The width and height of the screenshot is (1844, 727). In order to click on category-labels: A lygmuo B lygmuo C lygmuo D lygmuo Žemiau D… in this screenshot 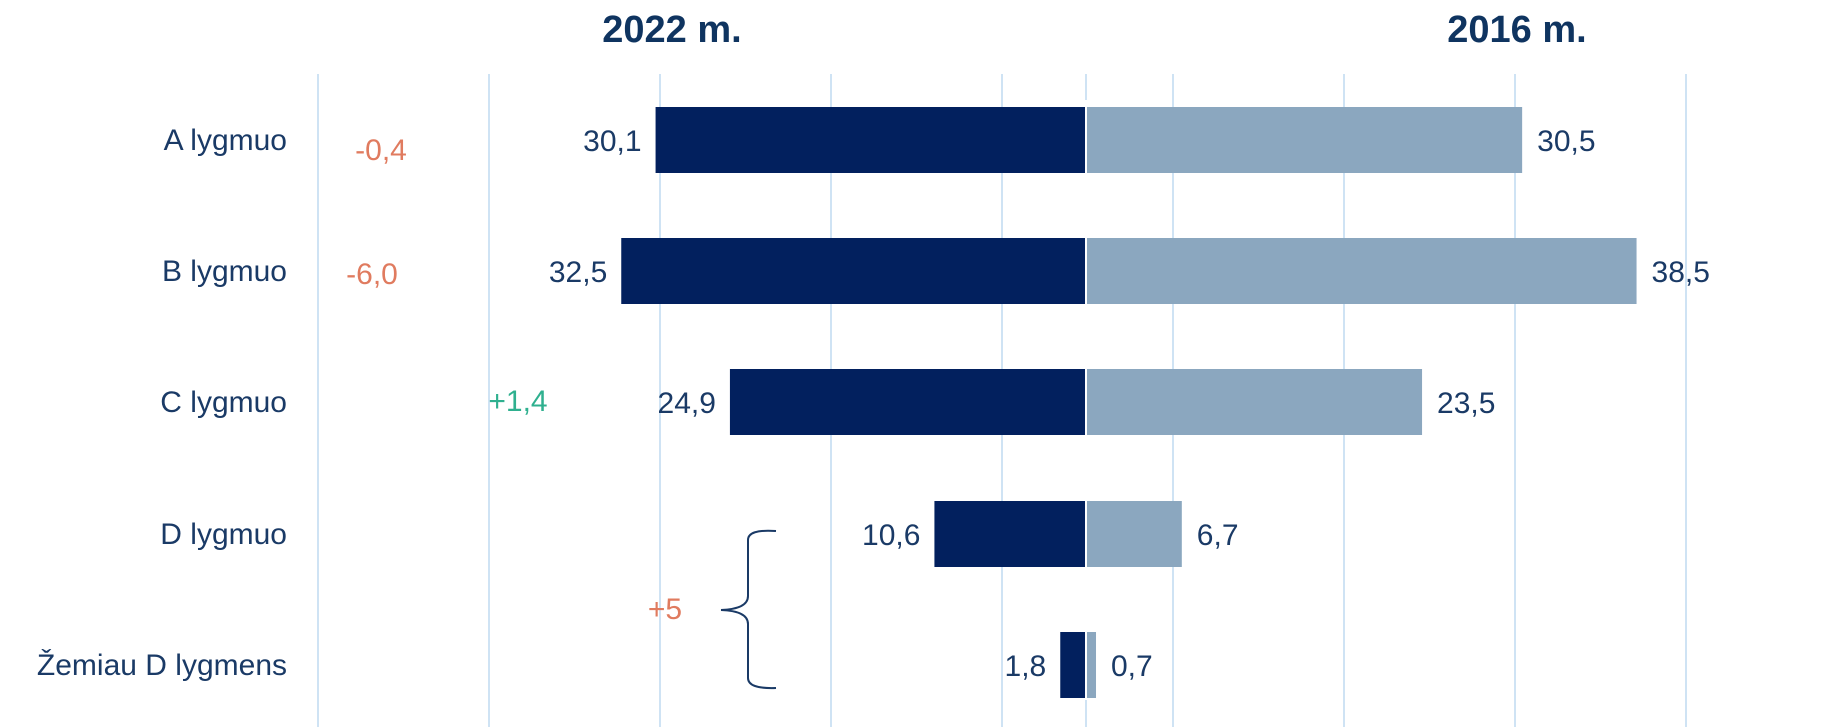, I will do `click(162, 403)`.